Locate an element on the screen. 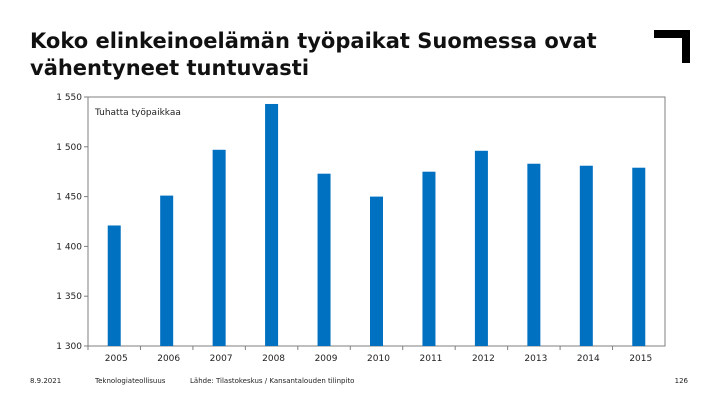  x-tick-label: 2013 is located at coordinates (535, 359).